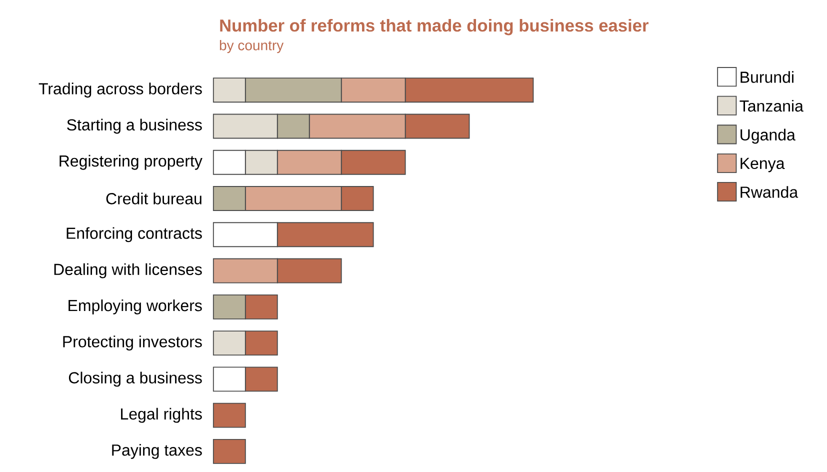  I want to click on y-tick-label: Closing a business, so click(135, 379).